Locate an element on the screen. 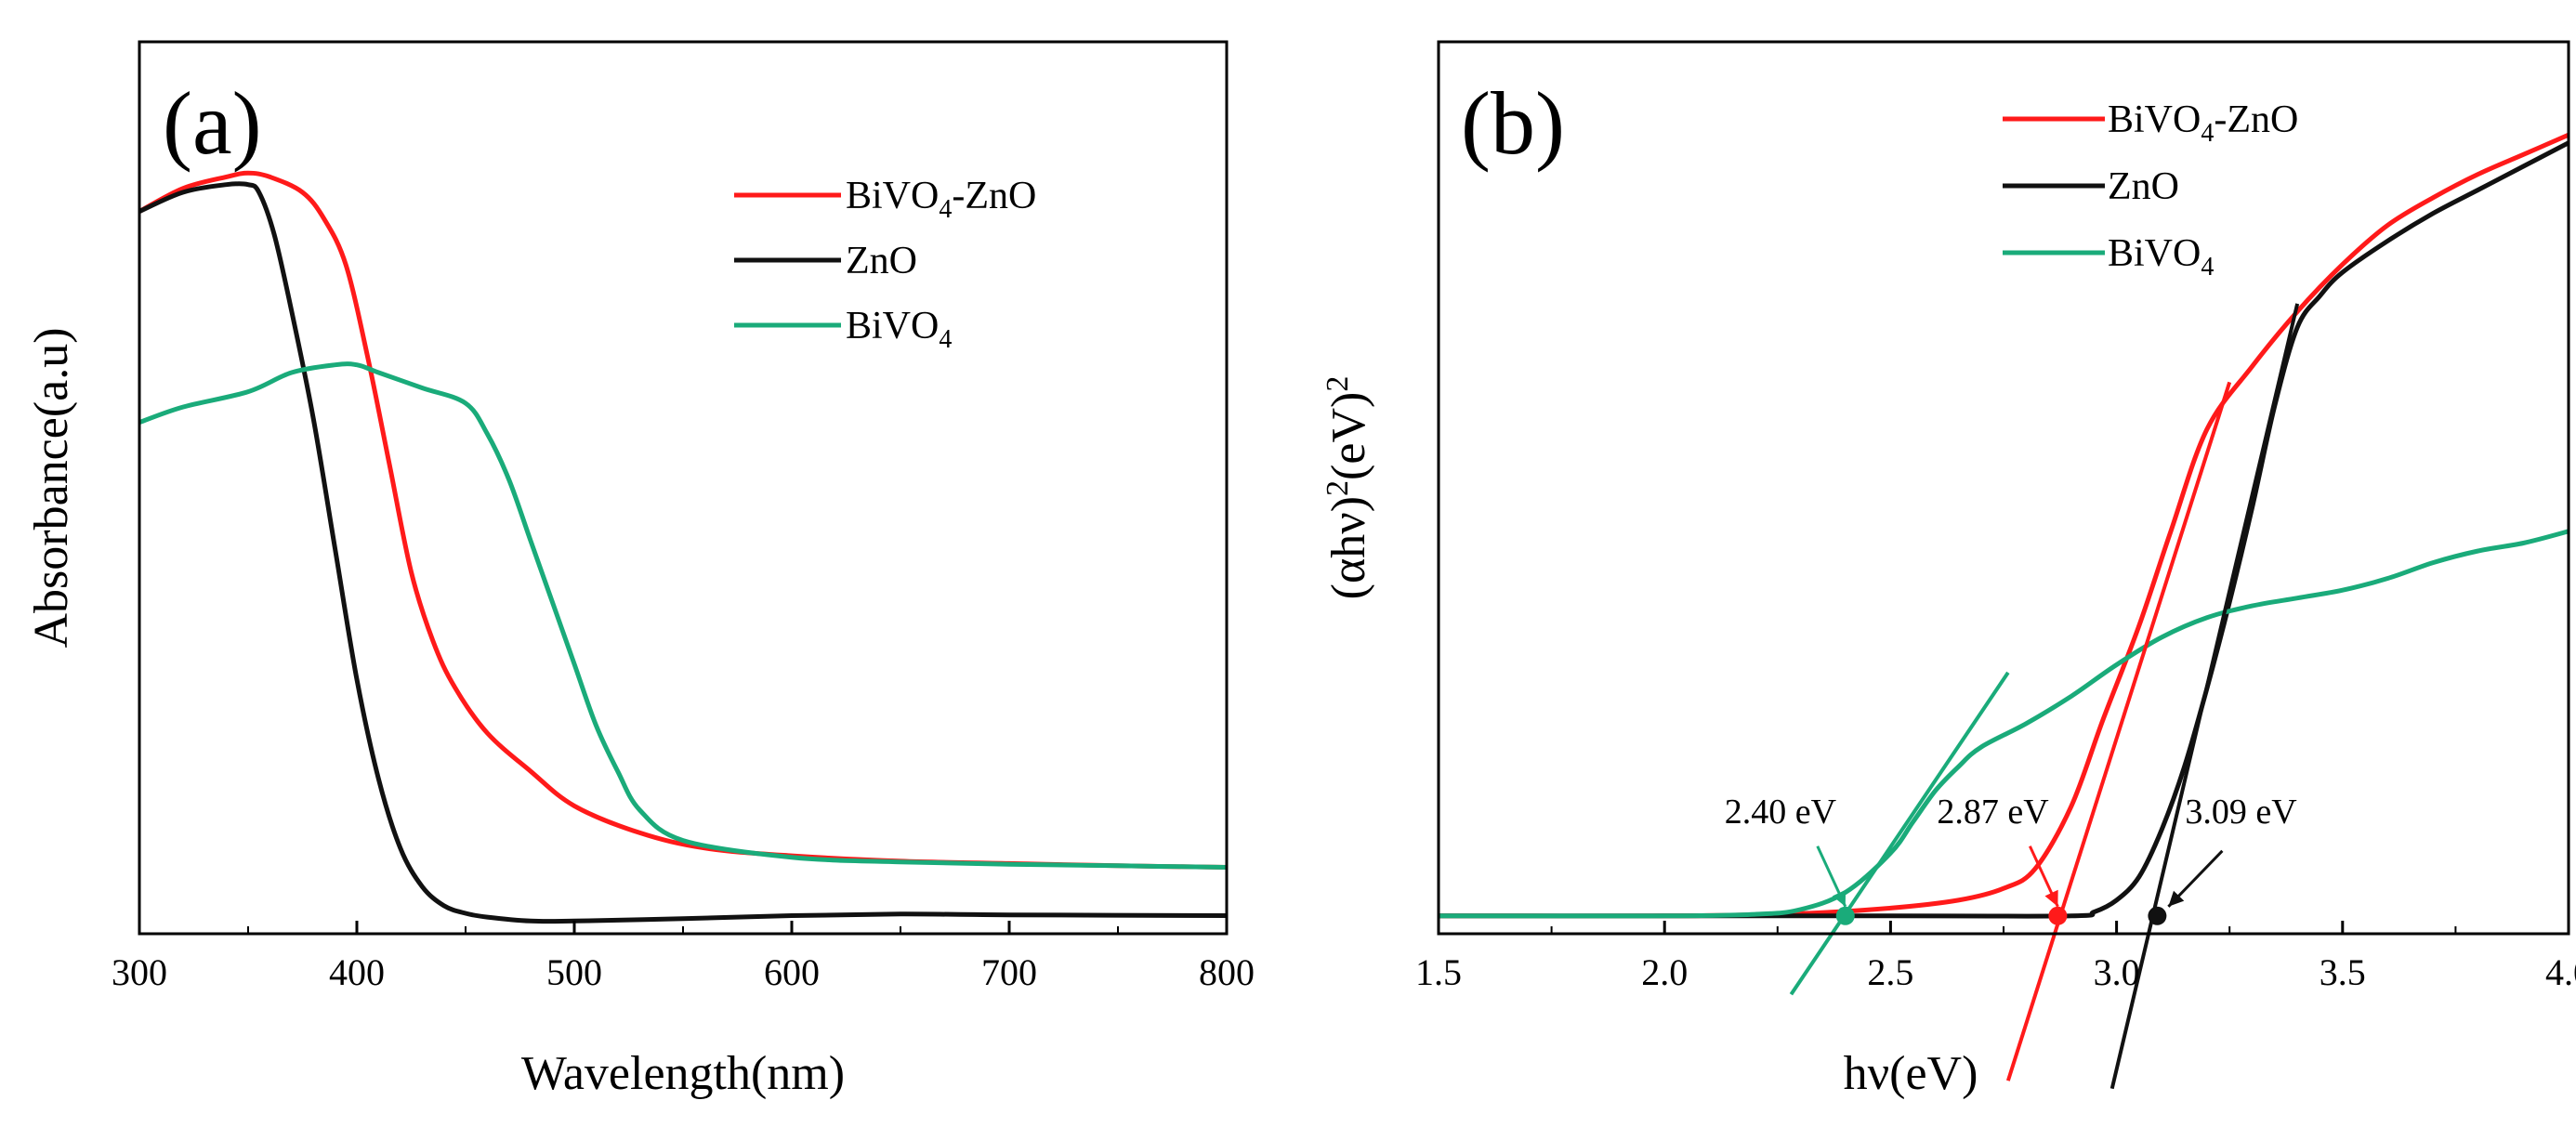 The height and width of the screenshot is (1140, 2576). panel-b-y-axis-label: (αhν)2(eV)2 is located at coordinates (1348, 488).